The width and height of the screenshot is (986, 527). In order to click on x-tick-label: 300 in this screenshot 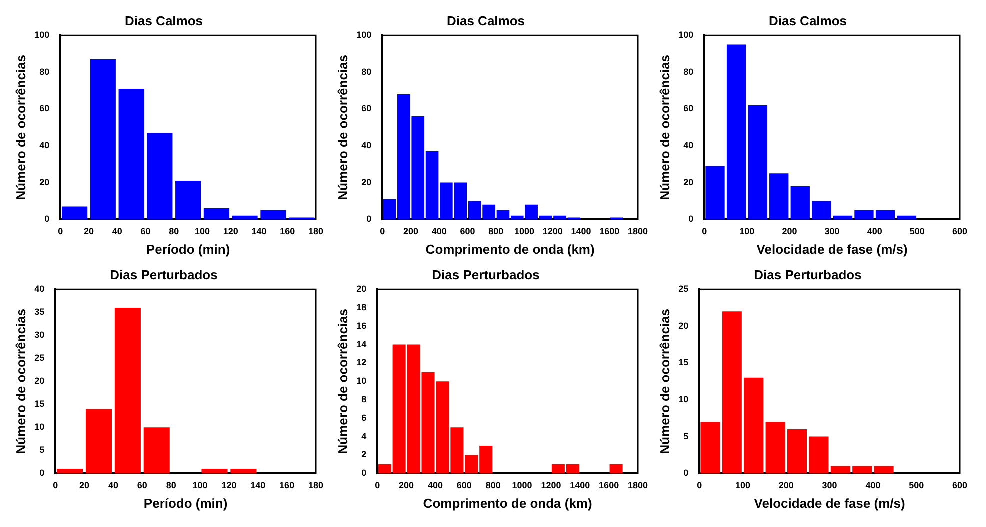, I will do `click(830, 485)`.